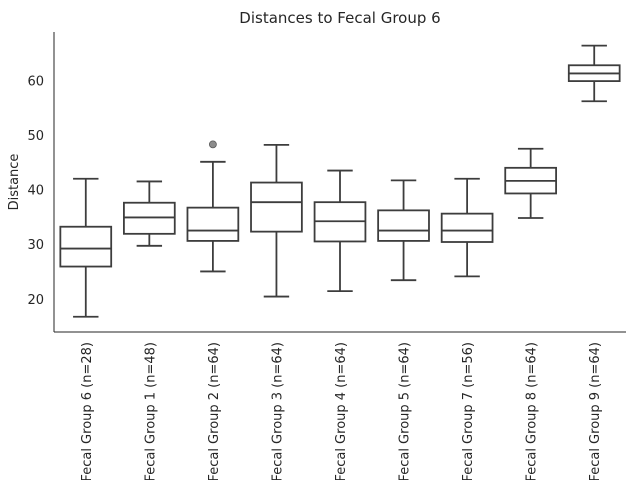 This screenshot has height=480, width=640. Describe the element at coordinates (14, 182) in the screenshot. I see `y-axis-label: Distance` at that location.